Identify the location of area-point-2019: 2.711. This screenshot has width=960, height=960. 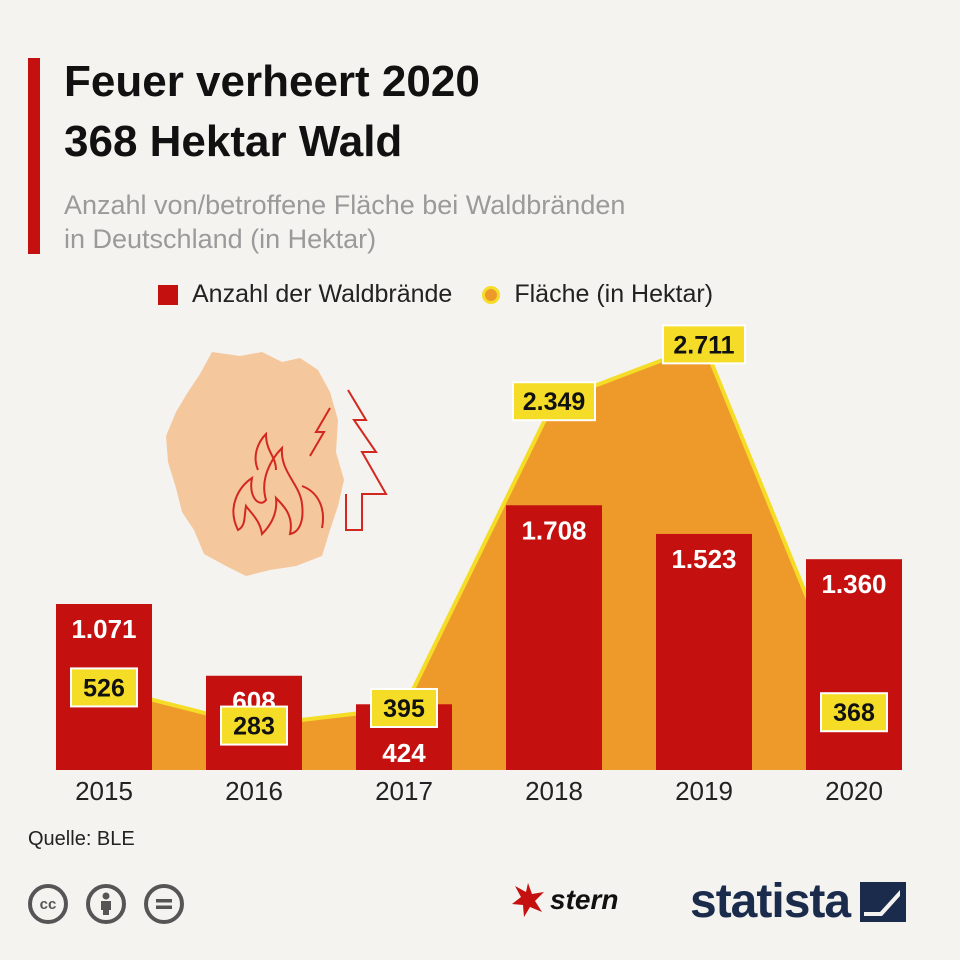
(704, 344).